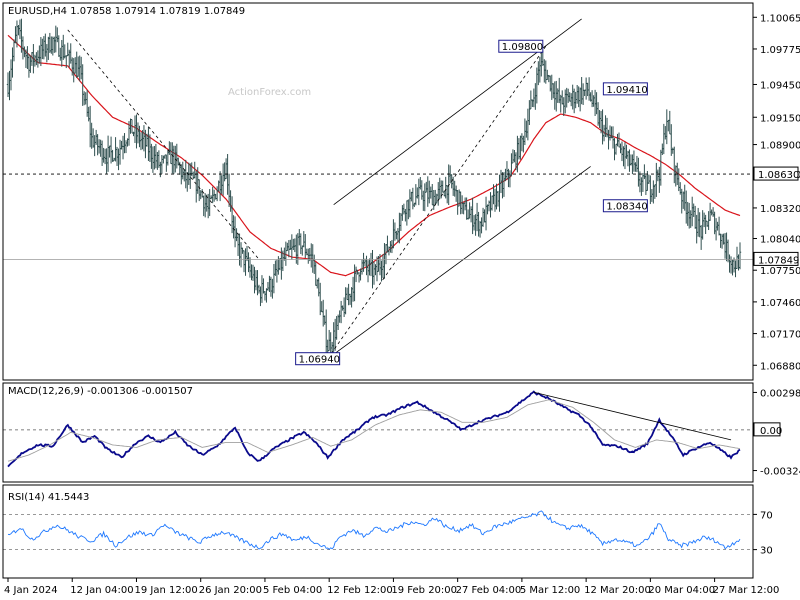 The height and width of the screenshot is (600, 800). I want to click on price-axis-label: 1.10065, so click(780, 18).